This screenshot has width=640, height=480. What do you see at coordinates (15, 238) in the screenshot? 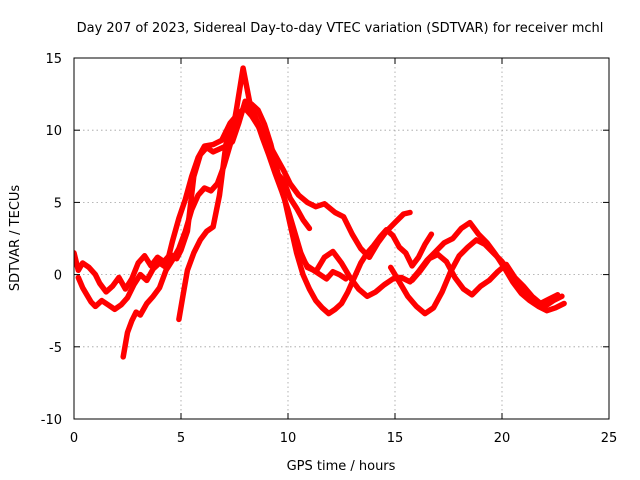
I see `y-axis-label: SDTVAR / TECUs` at bounding box center [15, 238].